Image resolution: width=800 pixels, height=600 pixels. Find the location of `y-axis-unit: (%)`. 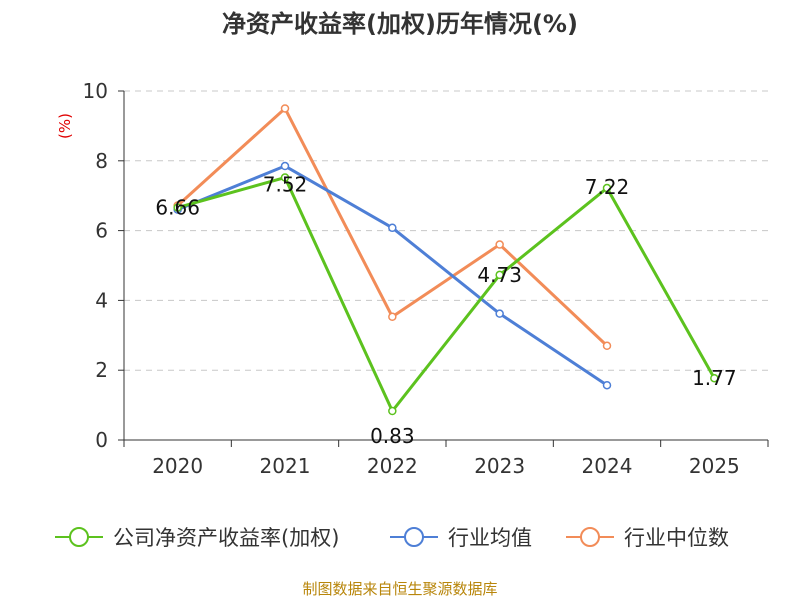

y-axis-unit: (%) is located at coordinates (65, 126).